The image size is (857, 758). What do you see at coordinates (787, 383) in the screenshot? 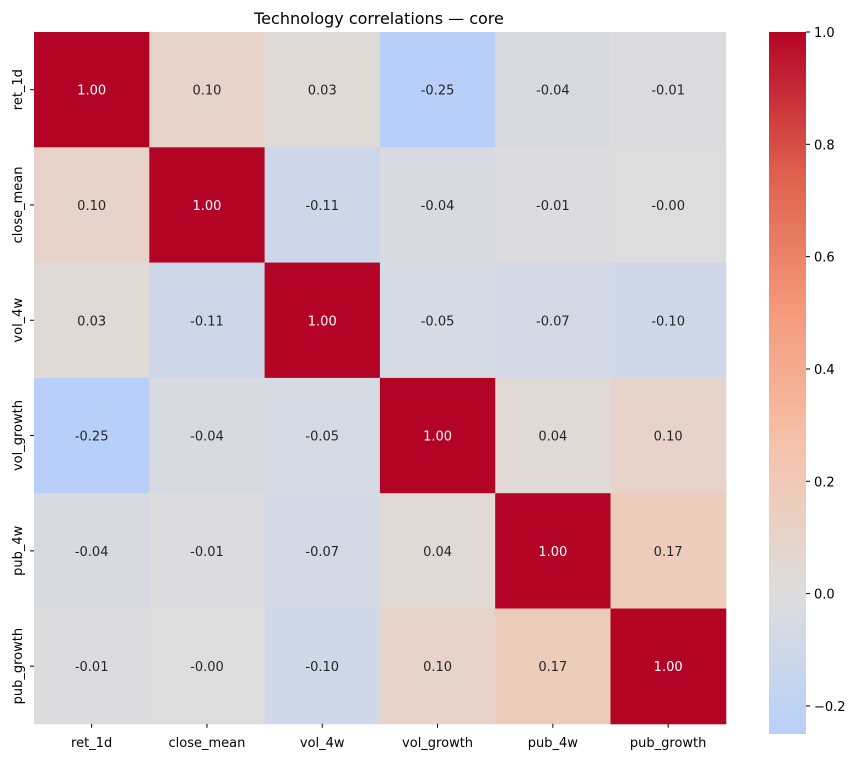
I see `colorbar-gradient` at bounding box center [787, 383].